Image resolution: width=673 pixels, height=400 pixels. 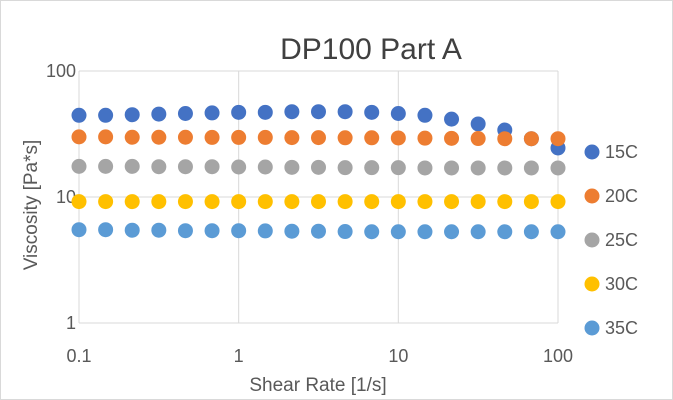 What do you see at coordinates (592, 196) in the screenshot?
I see `legend-marker-20c` at bounding box center [592, 196].